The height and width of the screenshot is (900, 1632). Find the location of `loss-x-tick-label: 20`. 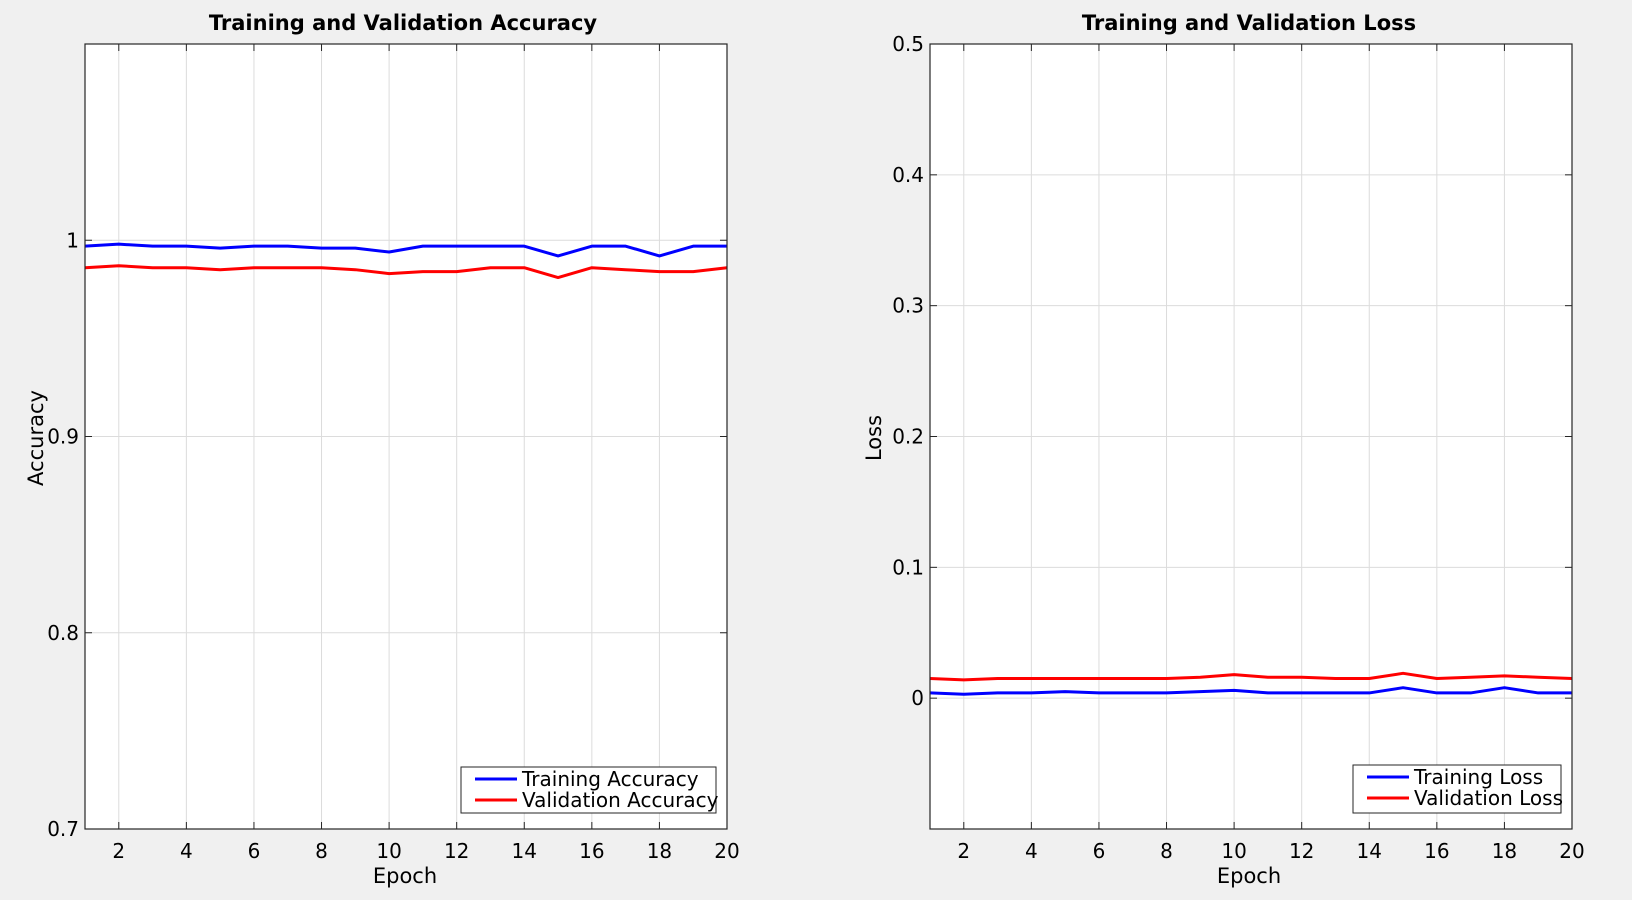

loss-x-tick-label: 20 is located at coordinates (1571, 851).